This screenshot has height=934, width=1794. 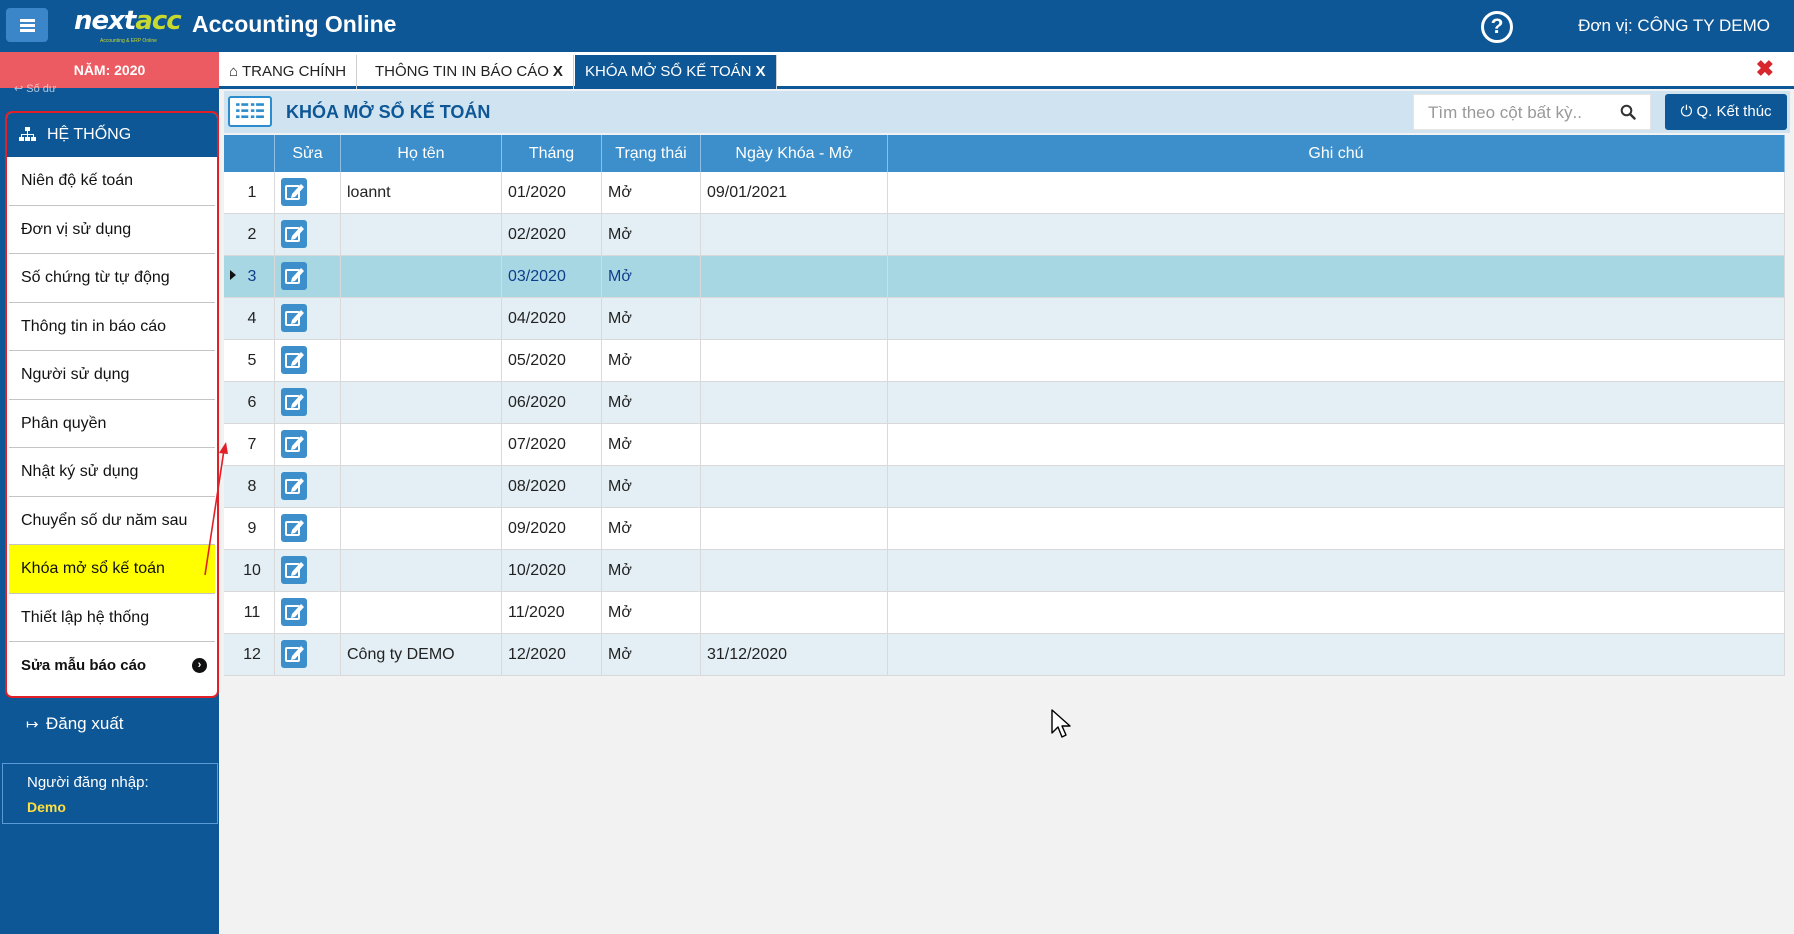 What do you see at coordinates (112, 569) in the screenshot?
I see `menu-item-lock-books: Khóa mở sổ kế toán` at bounding box center [112, 569].